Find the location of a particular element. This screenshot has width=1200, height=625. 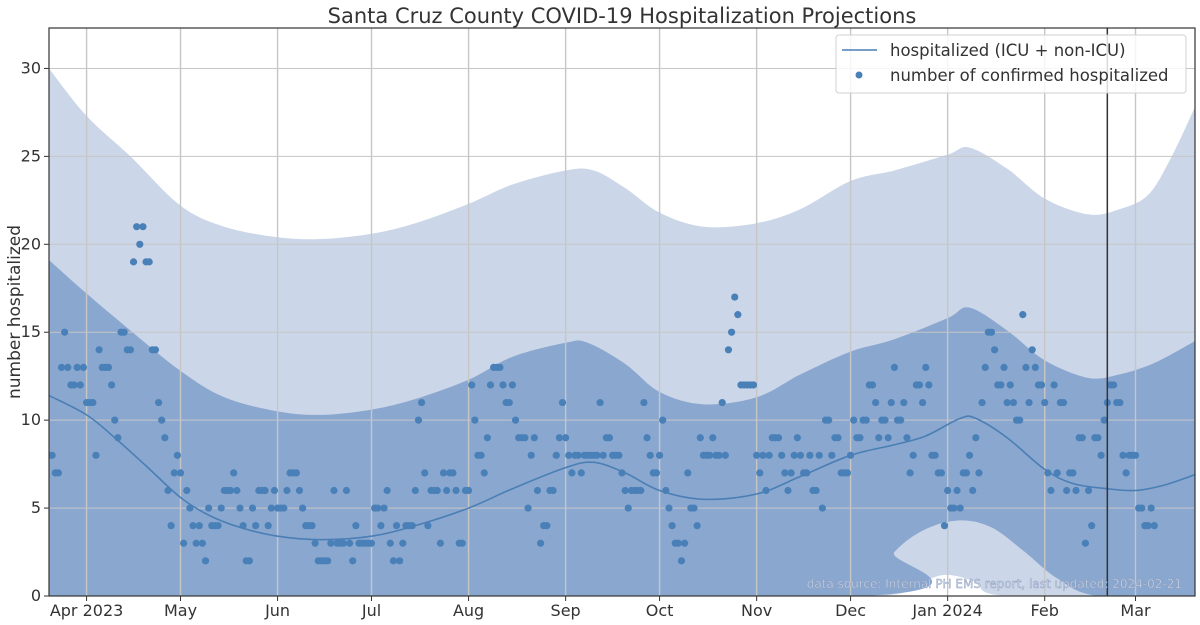

x-tick-label: Jun is located at coordinates (277, 610).